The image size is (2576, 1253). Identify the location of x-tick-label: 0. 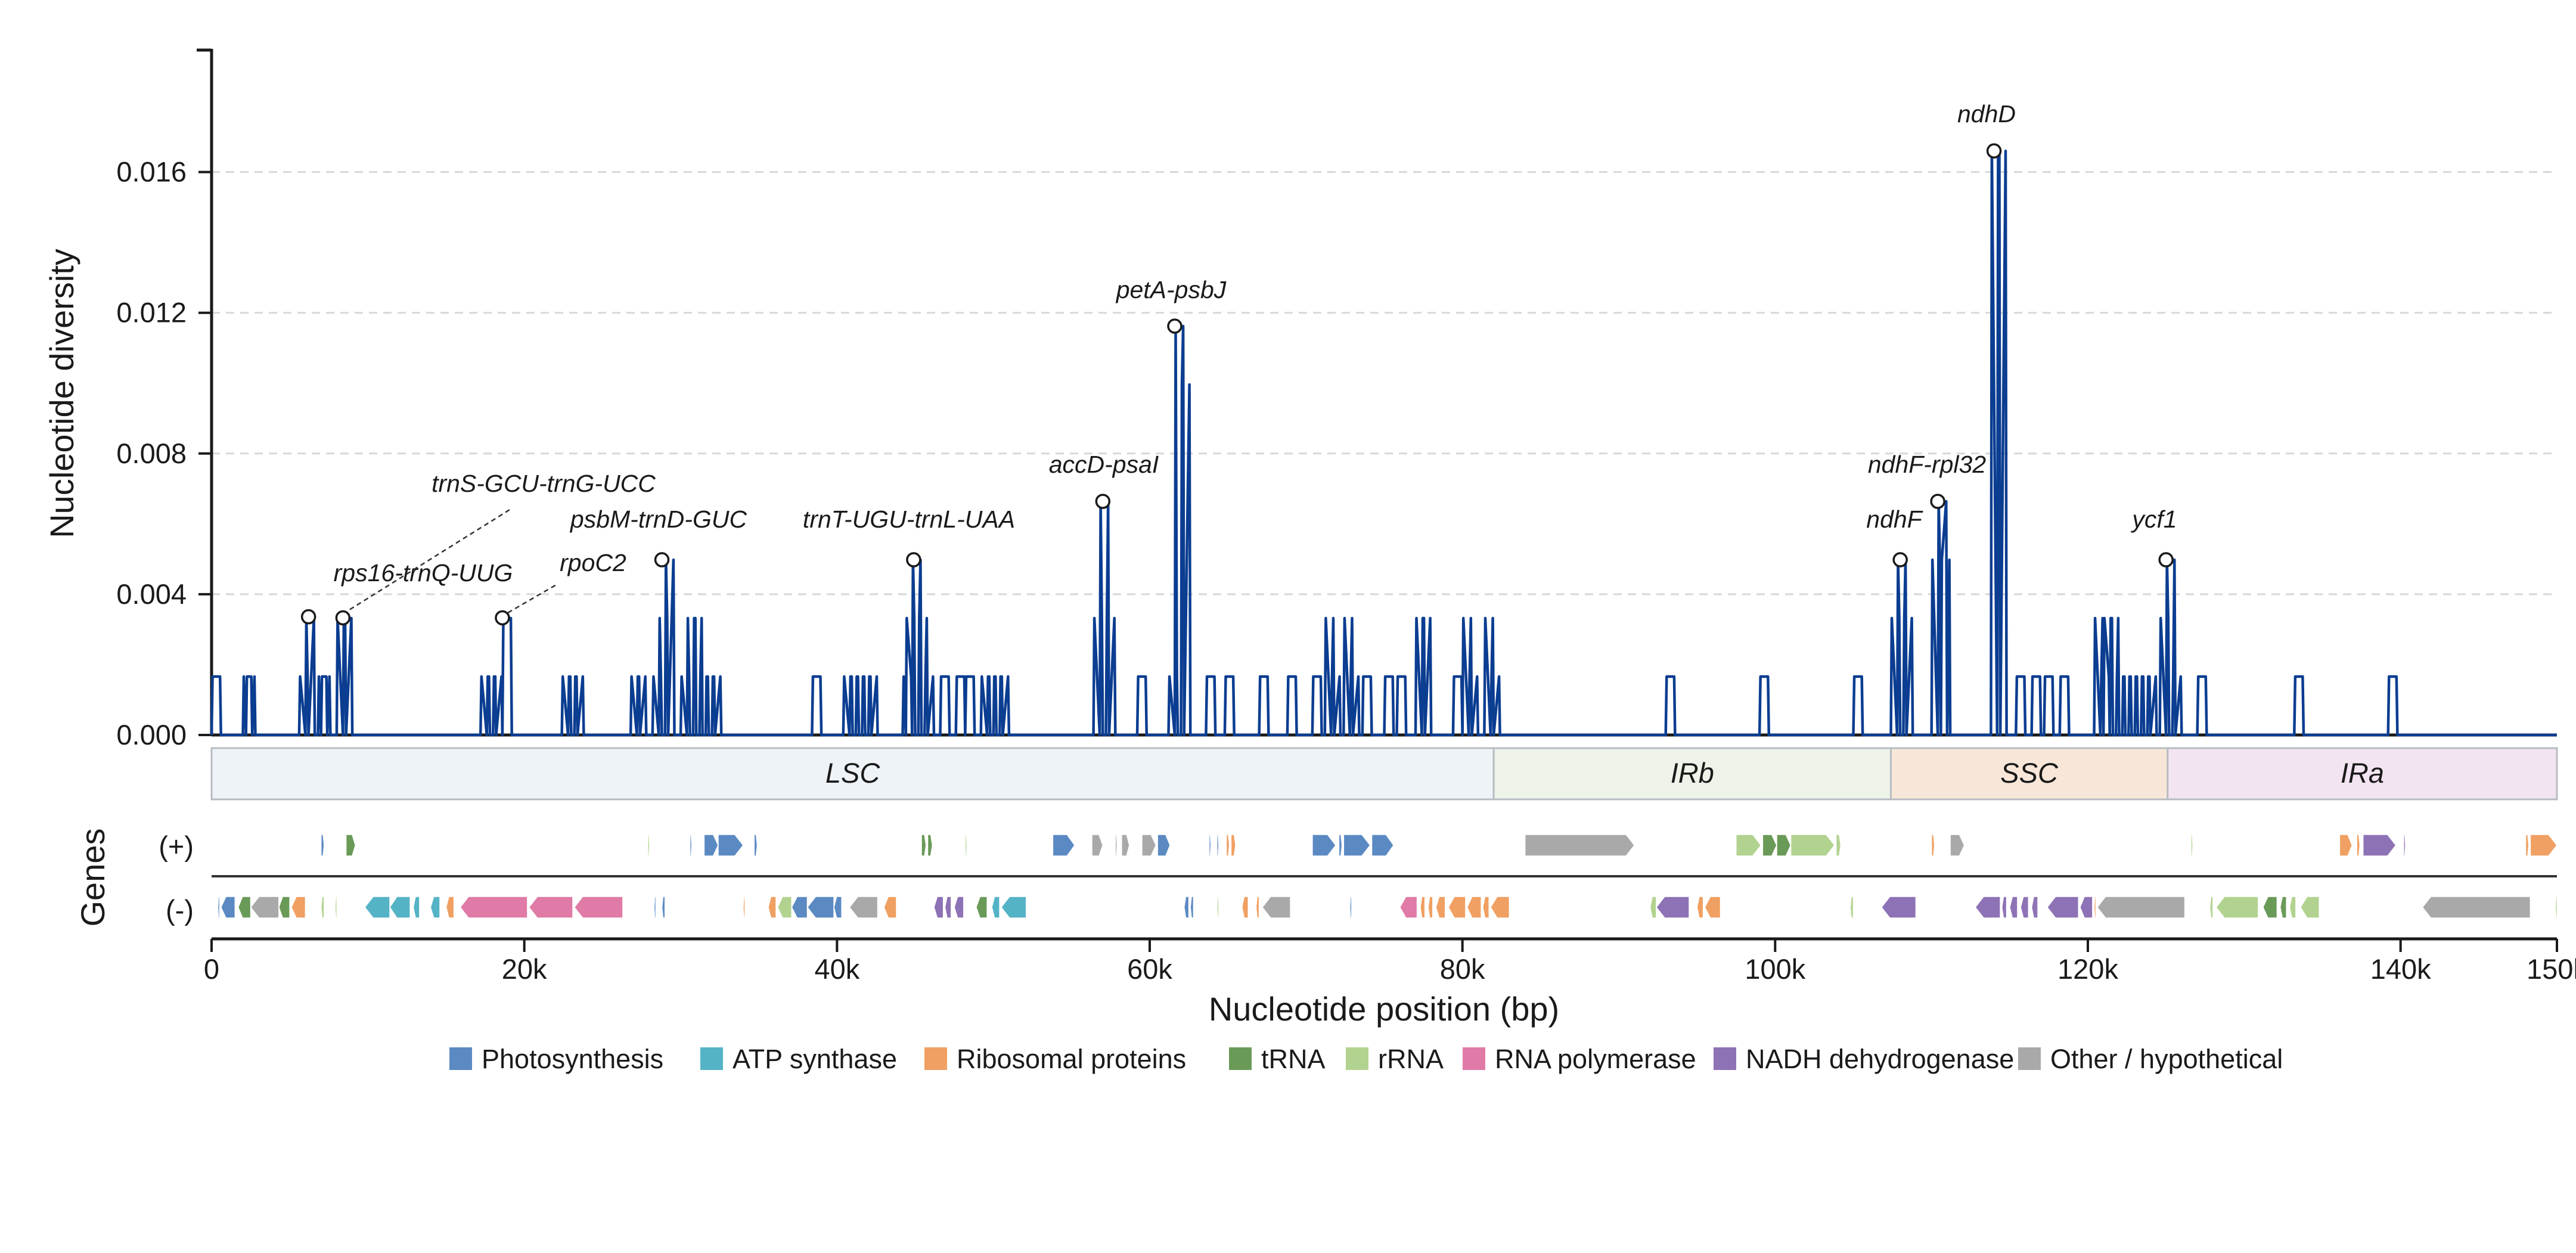
(211, 969).